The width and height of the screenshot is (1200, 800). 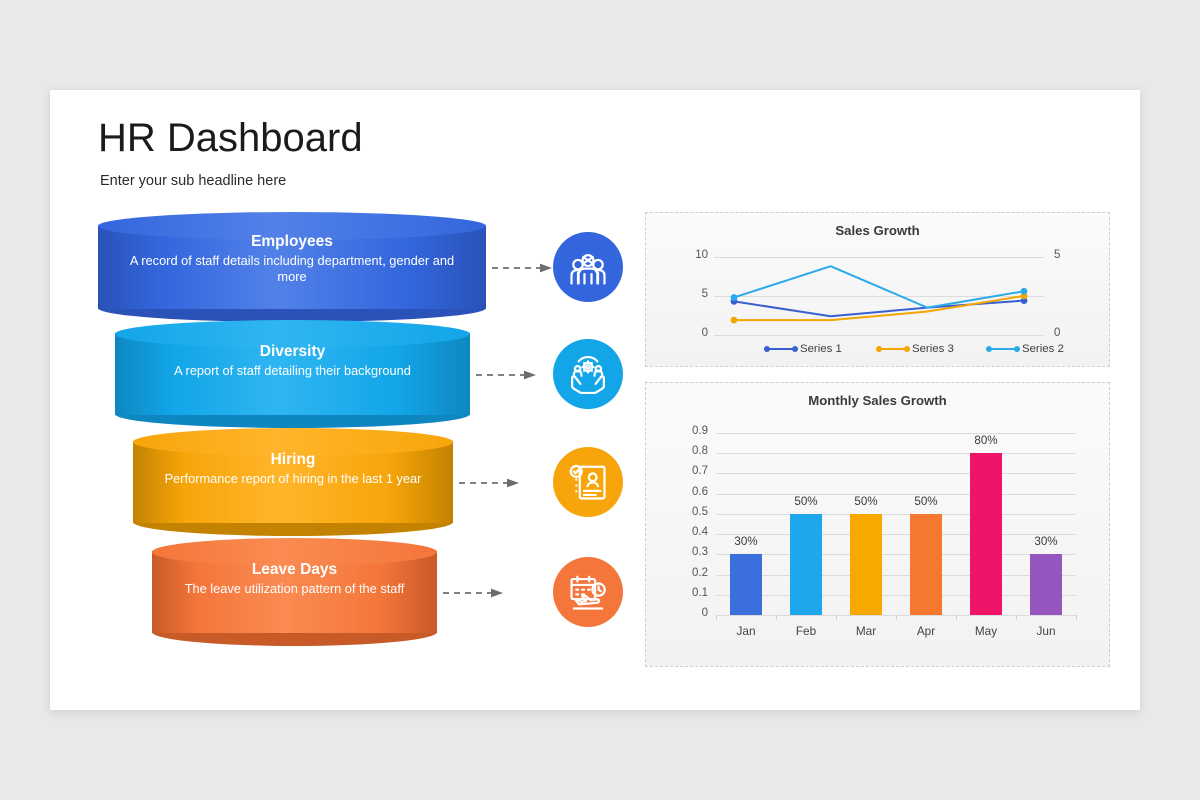 What do you see at coordinates (986, 441) in the screenshot?
I see `bar-data-label: 80%` at bounding box center [986, 441].